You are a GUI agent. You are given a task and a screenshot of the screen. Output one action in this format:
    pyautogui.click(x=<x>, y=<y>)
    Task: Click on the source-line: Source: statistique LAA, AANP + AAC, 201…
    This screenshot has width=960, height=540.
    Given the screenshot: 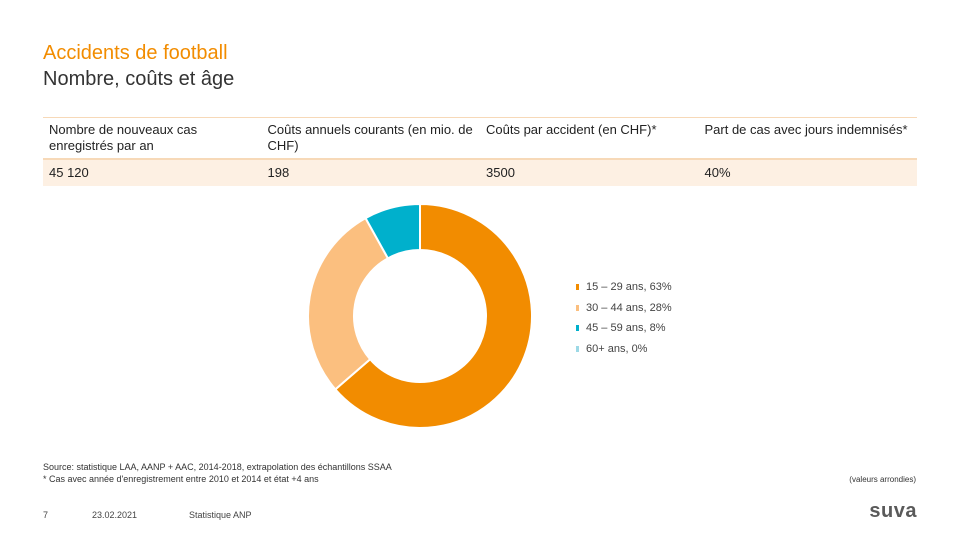 What is the action you would take?
    pyautogui.click(x=217, y=467)
    